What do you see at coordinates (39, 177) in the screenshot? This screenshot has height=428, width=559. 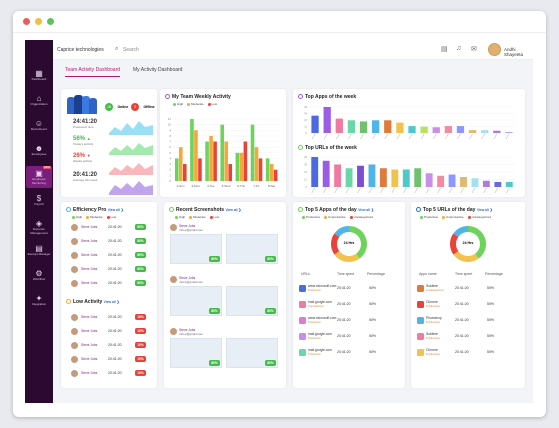 I see `sidebar-item-employee-monitoring: ▣ Employee Monitoring NEW` at bounding box center [39, 177].